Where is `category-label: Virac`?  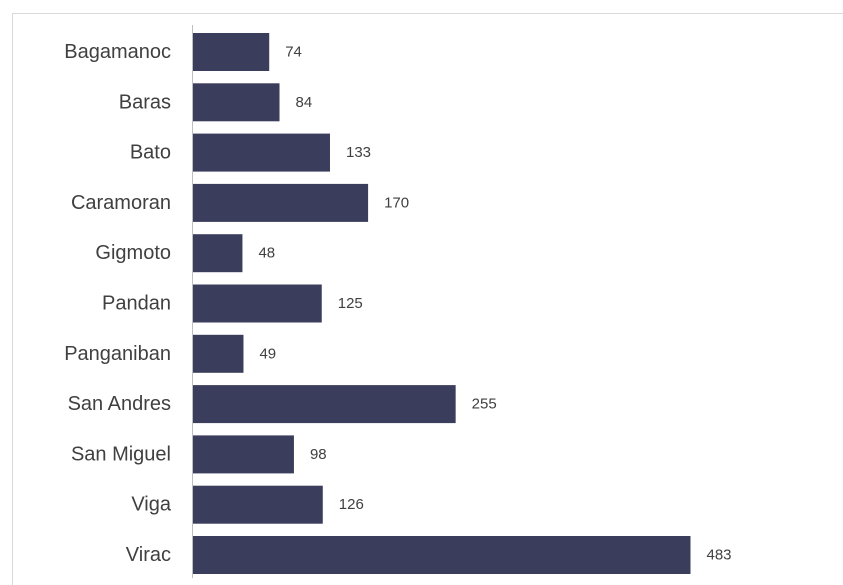
category-label: Virac is located at coordinates (148, 555).